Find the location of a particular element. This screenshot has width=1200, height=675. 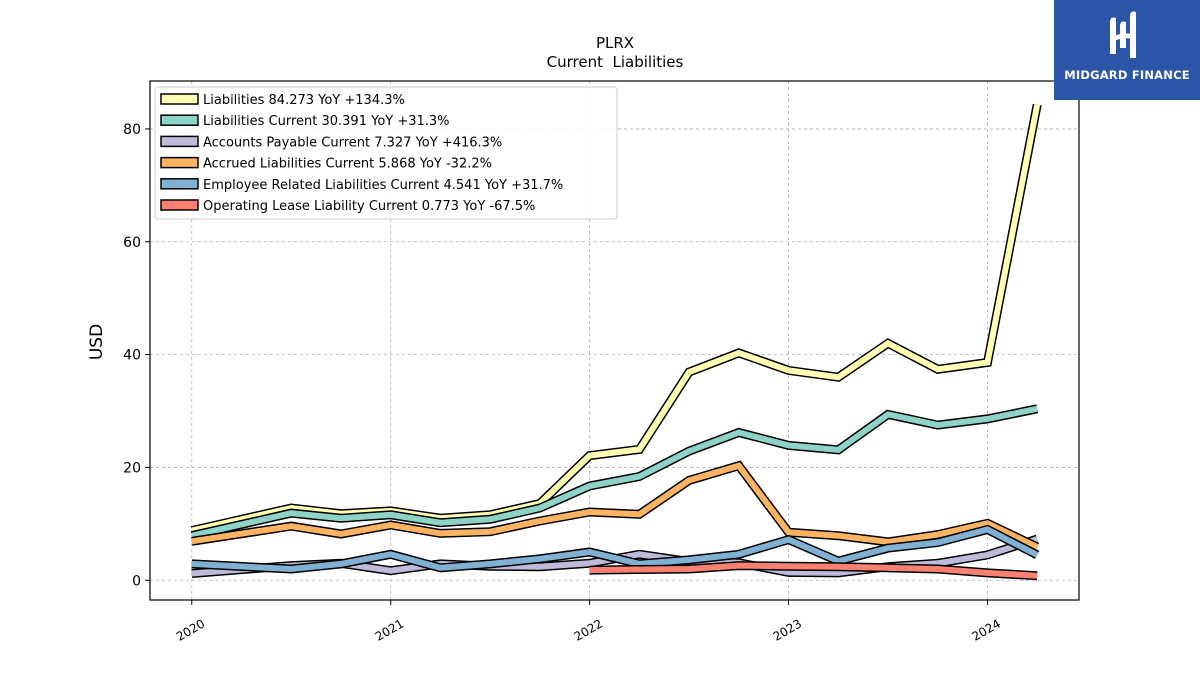

y-tick-label: 60 is located at coordinates (132, 243).